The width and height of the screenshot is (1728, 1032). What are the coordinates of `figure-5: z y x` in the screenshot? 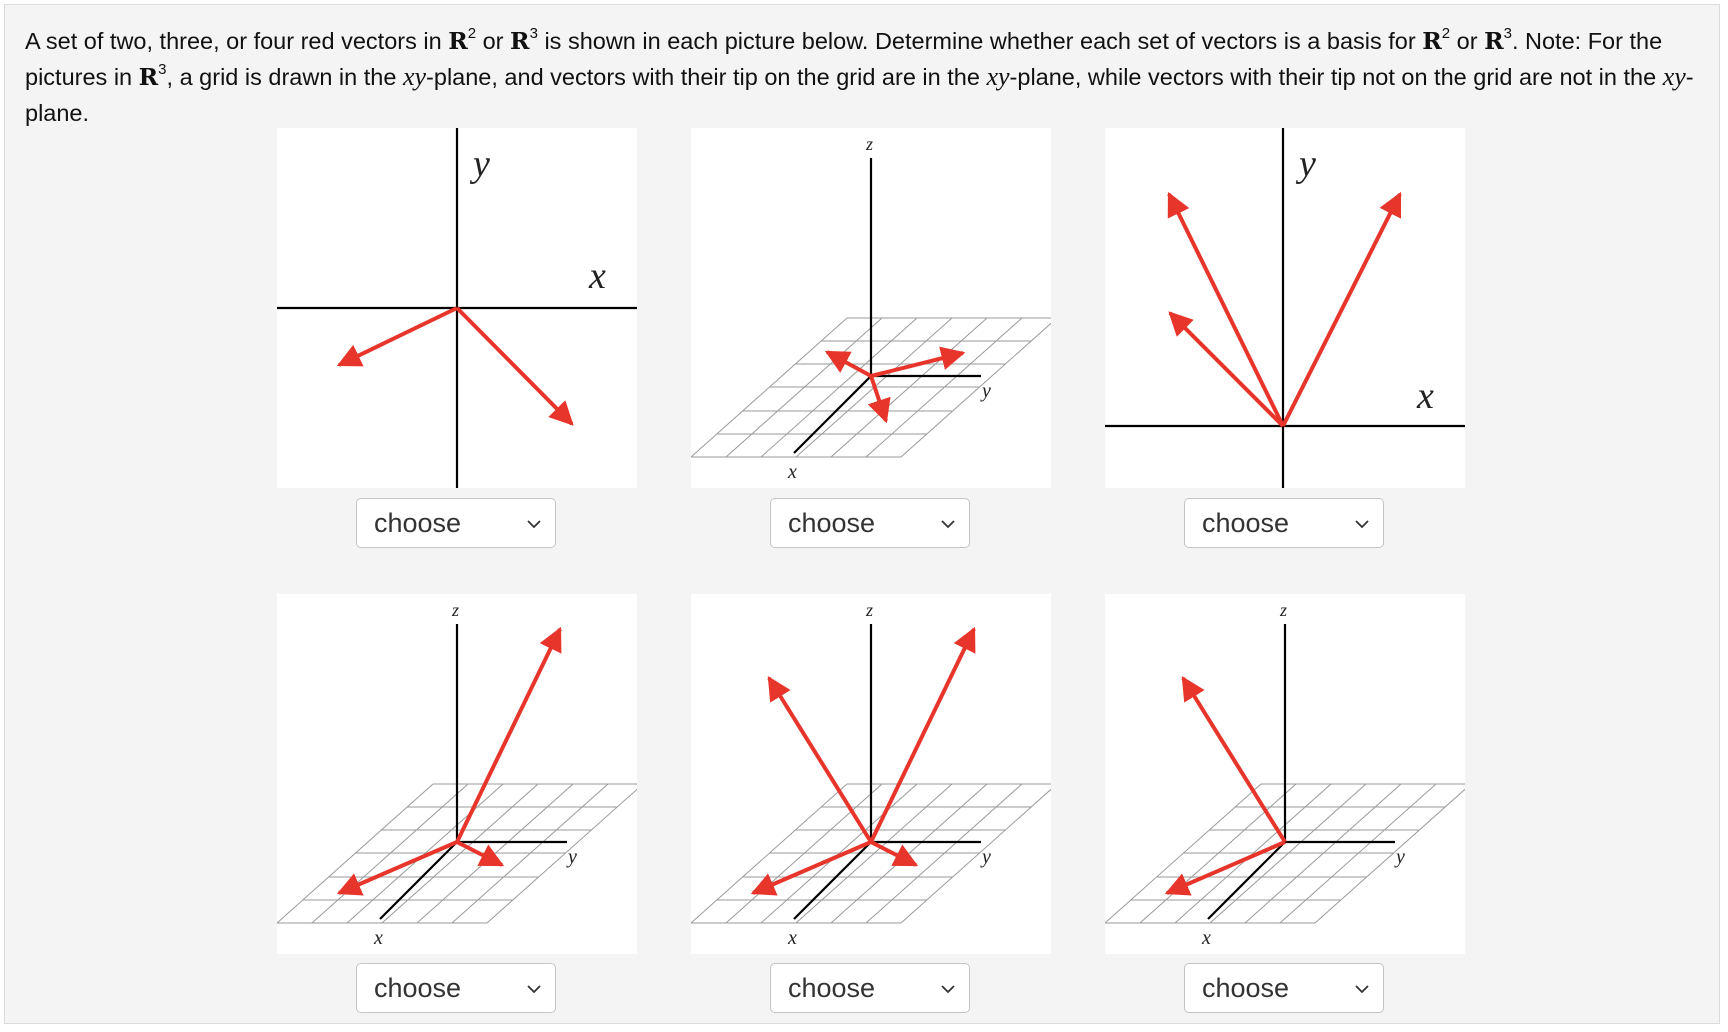 It's located at (871, 774).